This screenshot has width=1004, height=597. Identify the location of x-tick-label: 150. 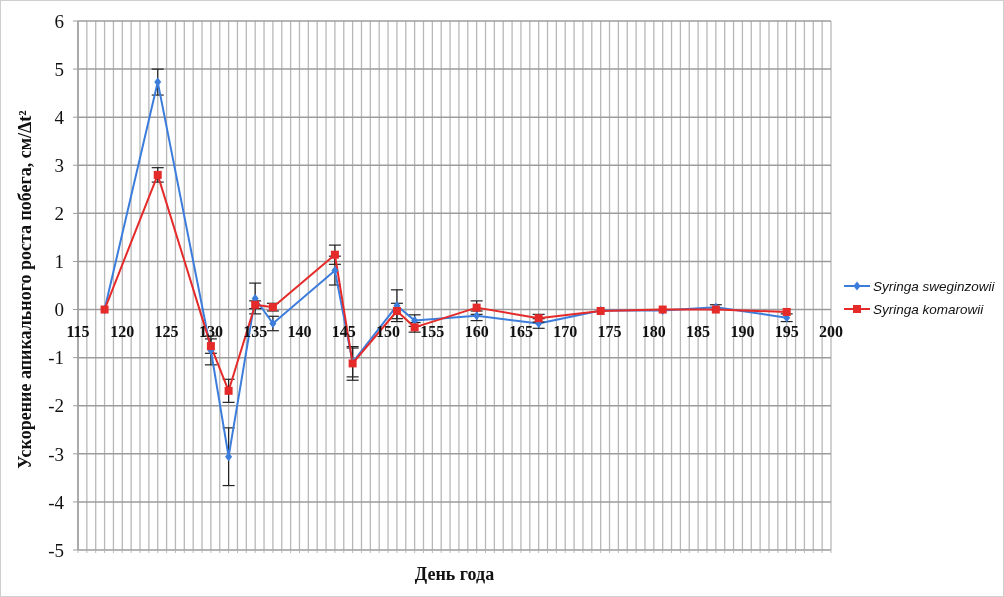
(388, 331).